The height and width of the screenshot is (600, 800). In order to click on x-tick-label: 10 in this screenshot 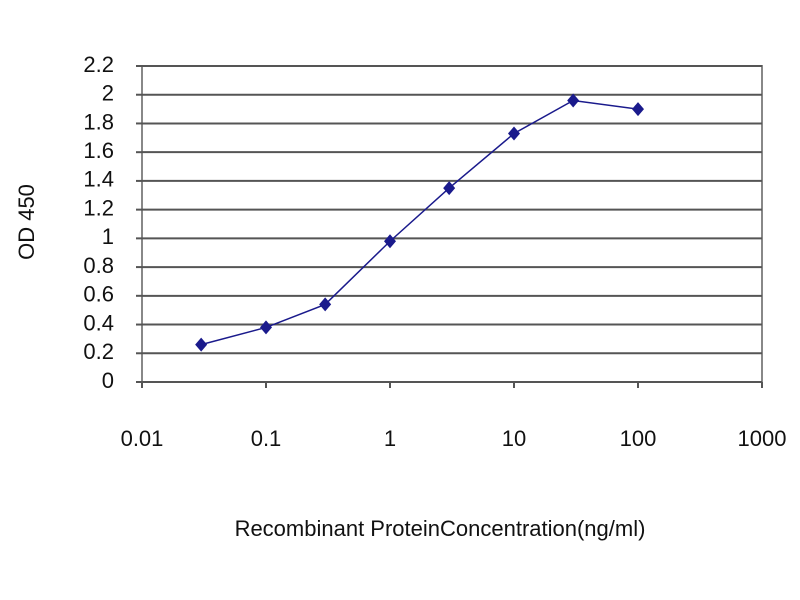, I will do `click(514, 438)`.